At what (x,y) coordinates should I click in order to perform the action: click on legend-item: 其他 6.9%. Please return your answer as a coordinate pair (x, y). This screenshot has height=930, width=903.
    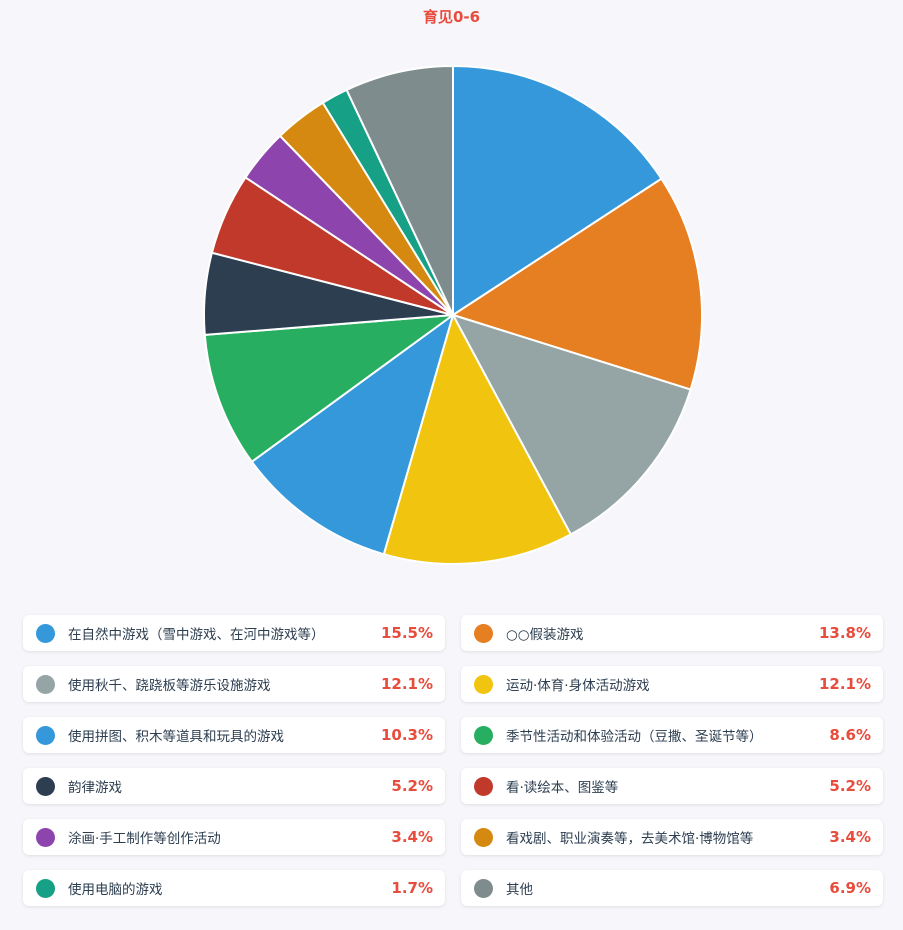
    Looking at the image, I should click on (672, 888).